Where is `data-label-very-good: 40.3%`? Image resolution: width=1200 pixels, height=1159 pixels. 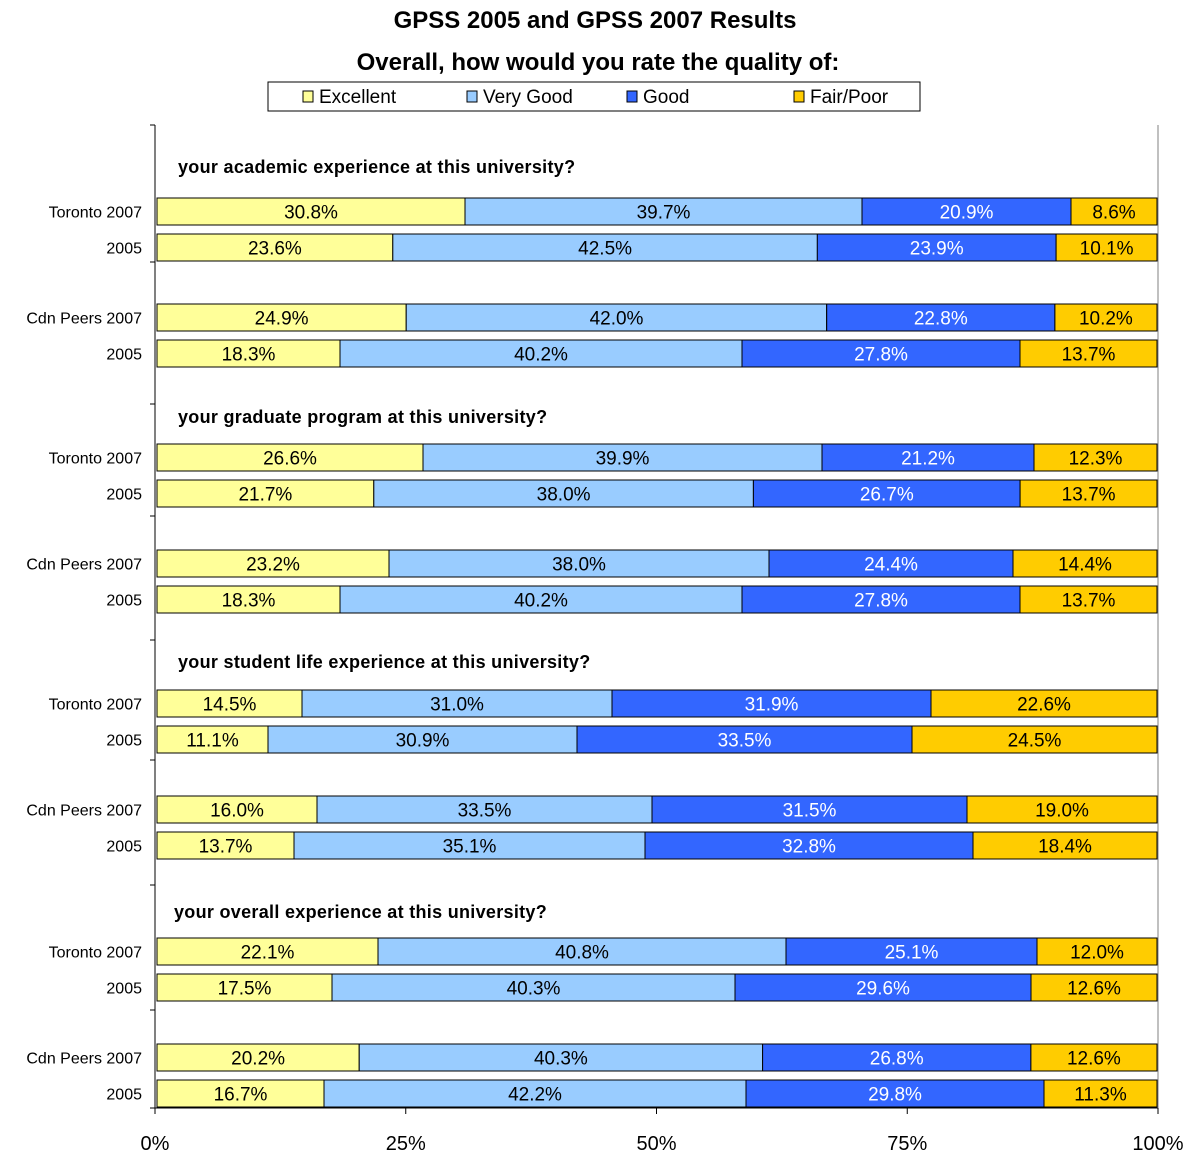 data-label-very-good: 40.3% is located at coordinates (561, 1059).